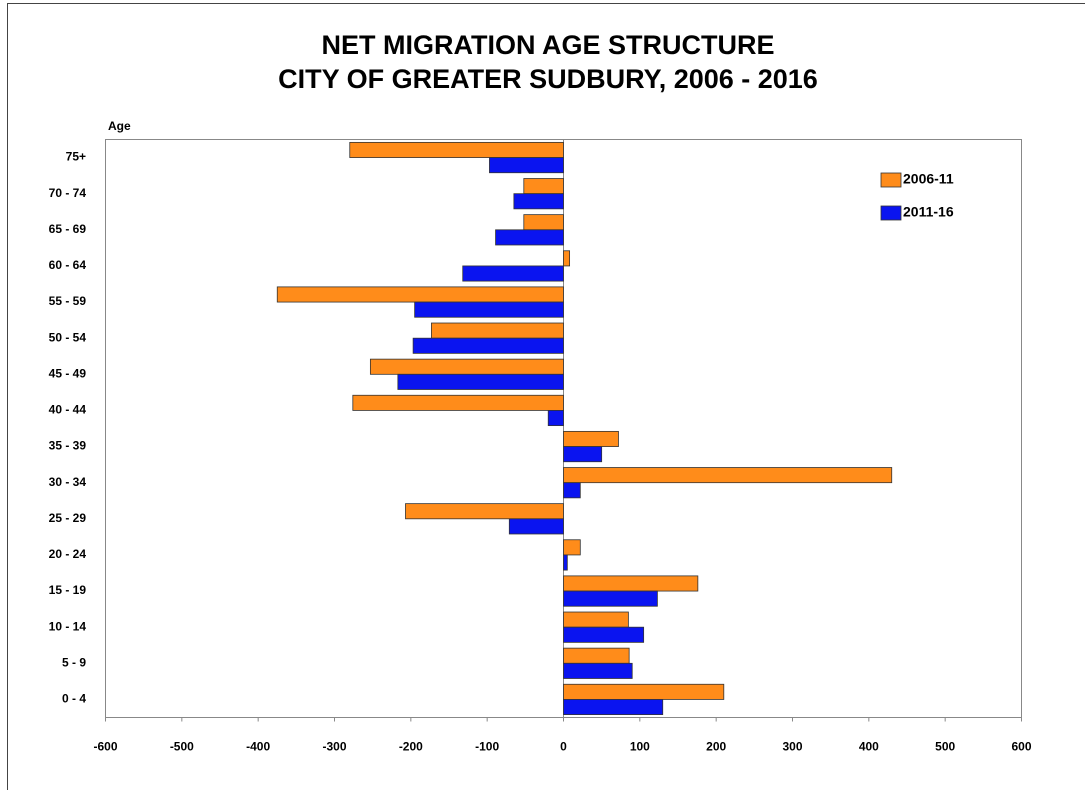 The width and height of the screenshot is (1085, 790). I want to click on y-tick-label: 65 - 69, so click(68, 229).